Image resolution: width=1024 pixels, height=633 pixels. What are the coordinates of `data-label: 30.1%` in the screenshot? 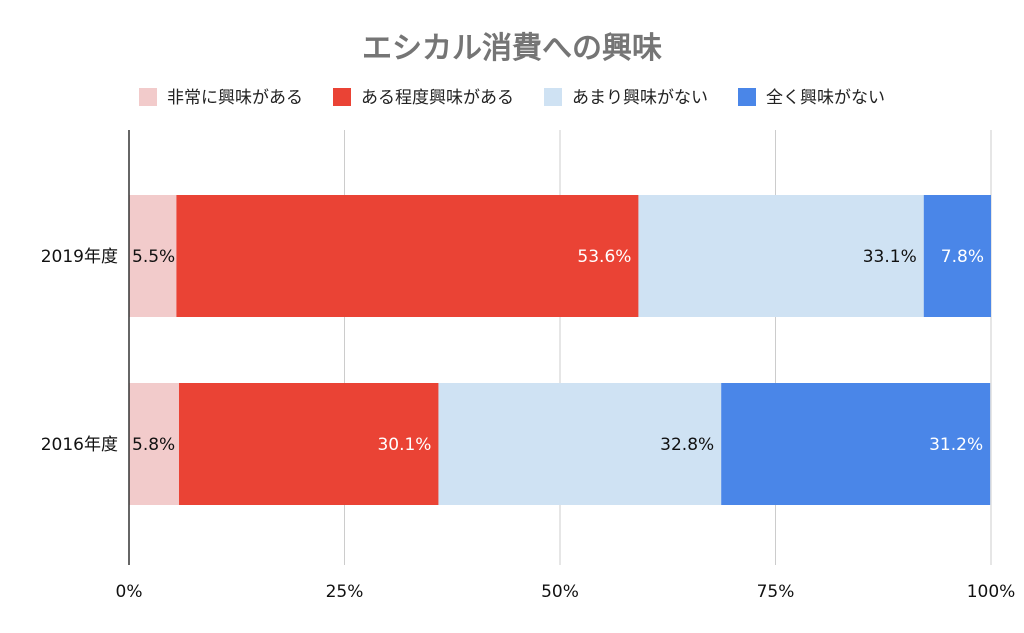 It's located at (404, 445).